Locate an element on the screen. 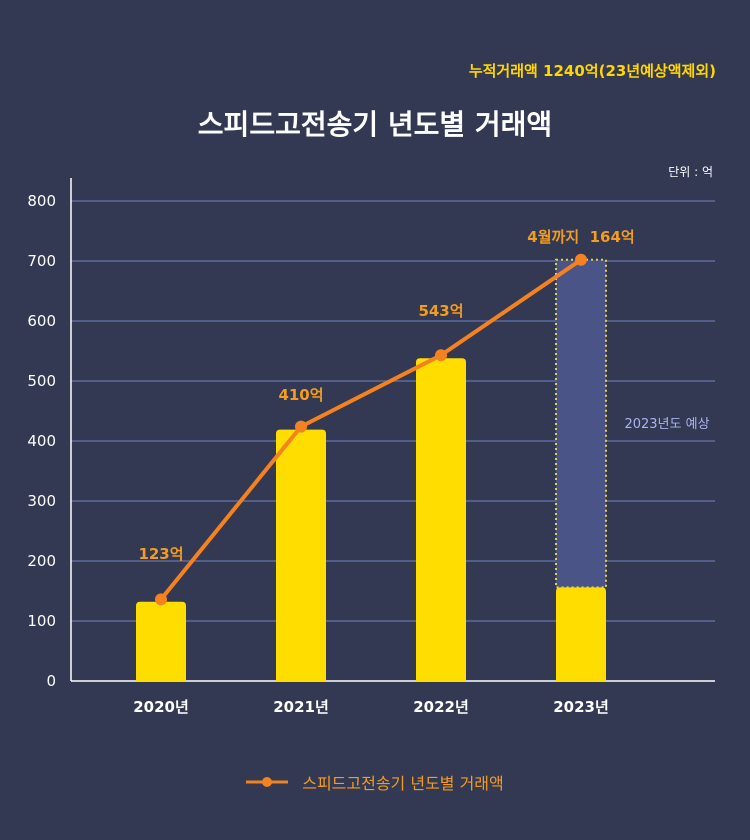 The height and width of the screenshot is (840, 750). y-tick-label-200: 200 is located at coordinates (41, 561).